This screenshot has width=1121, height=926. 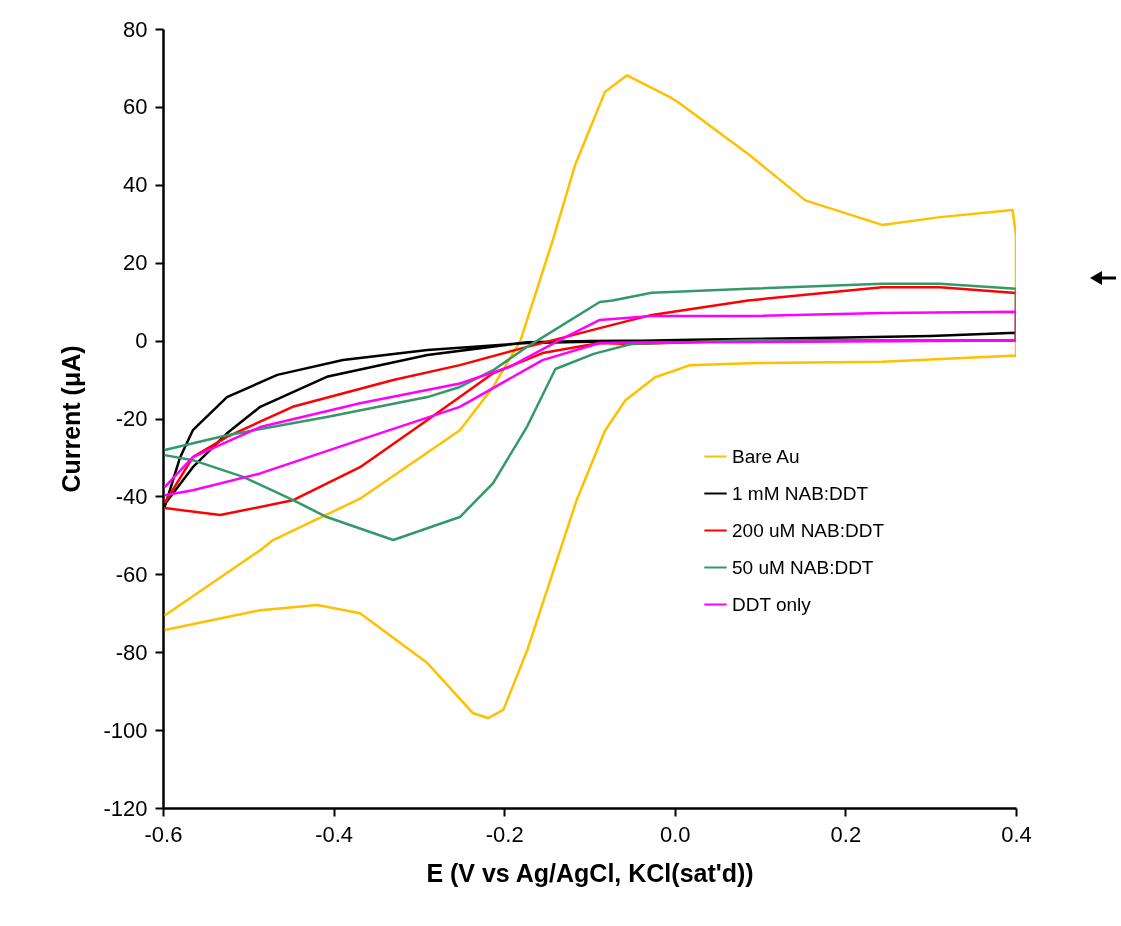 I want to click on y-tick-label: 40, so click(x=135, y=185).